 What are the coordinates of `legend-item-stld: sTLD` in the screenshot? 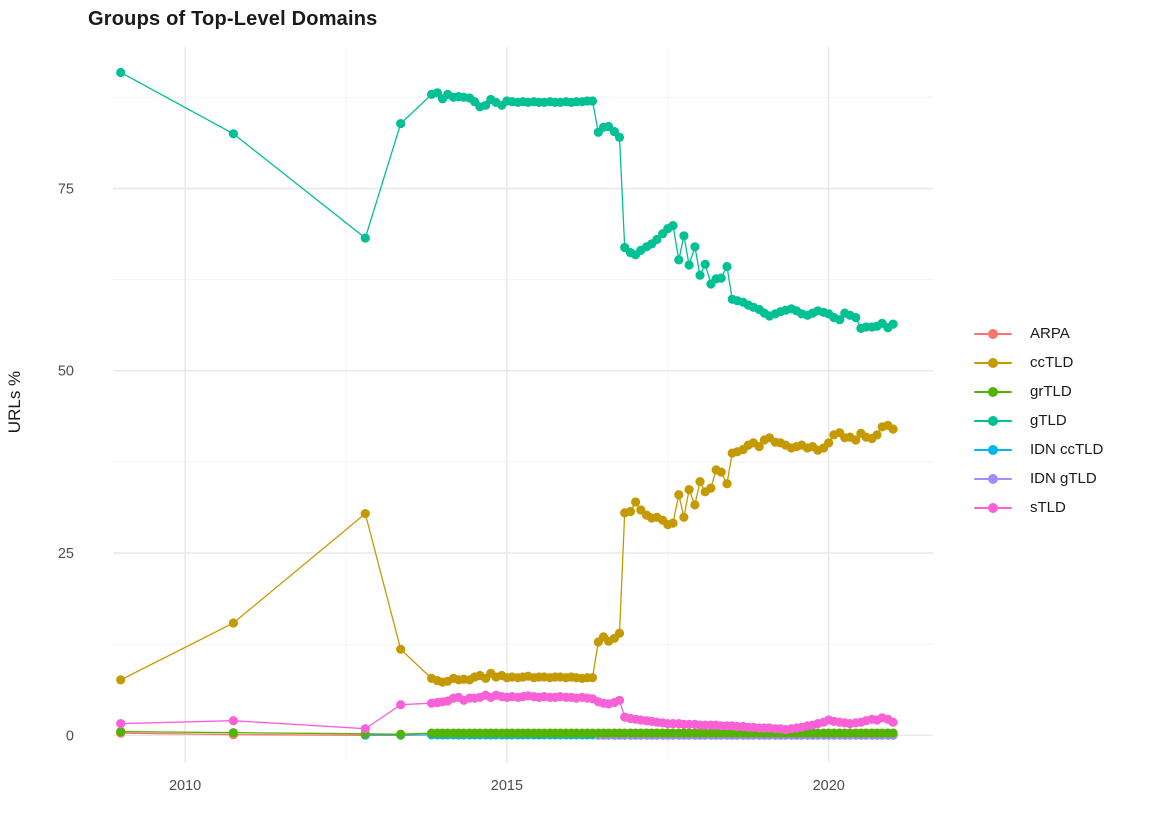 It's located at (1038, 507).